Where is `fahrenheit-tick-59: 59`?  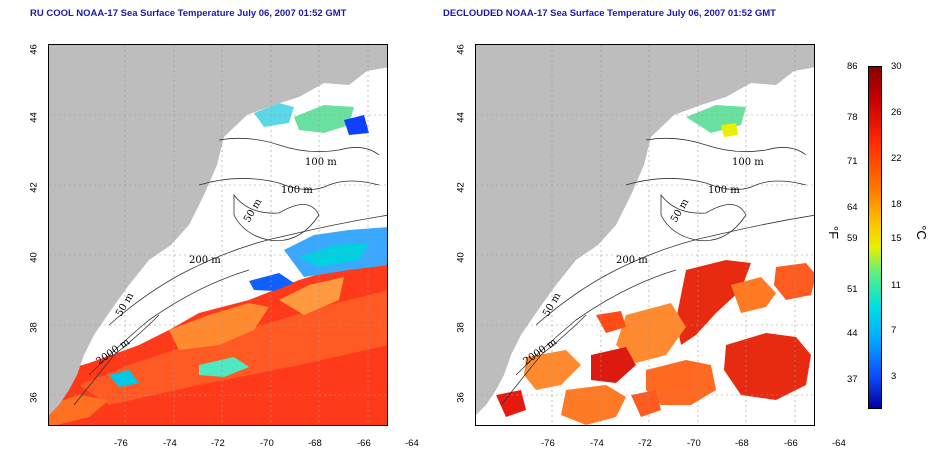
fahrenheit-tick-59: 59 is located at coordinates (852, 238).